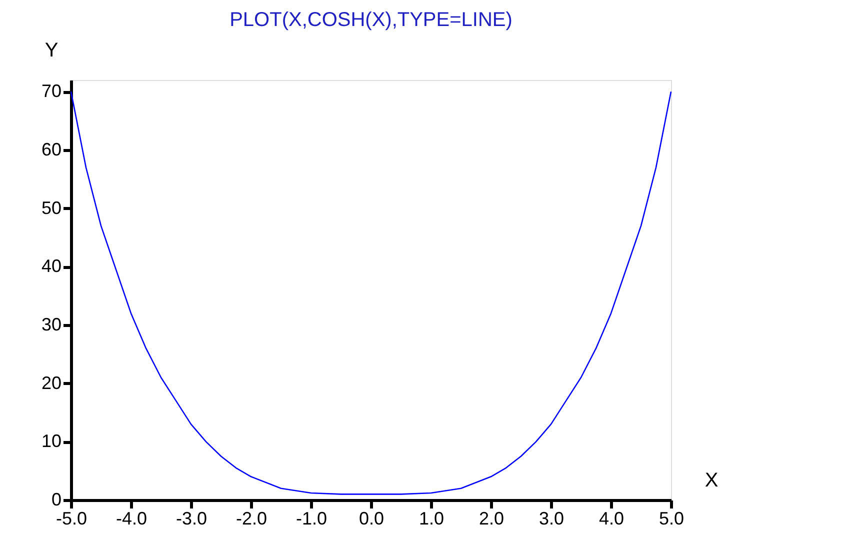 The height and width of the screenshot is (553, 855). I want to click on y-tick-label: 20, so click(51, 382).